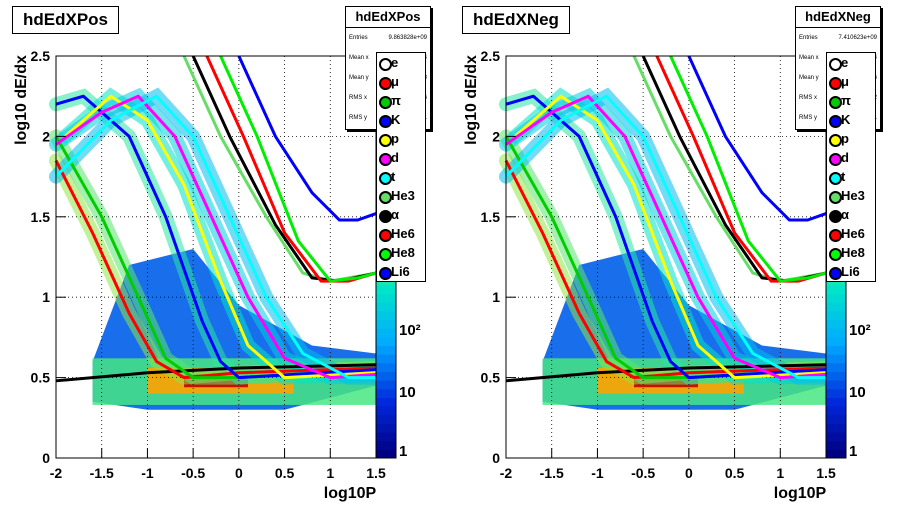  Describe the element at coordinates (401, 82) in the screenshot. I see `legend-item: μ` at that location.